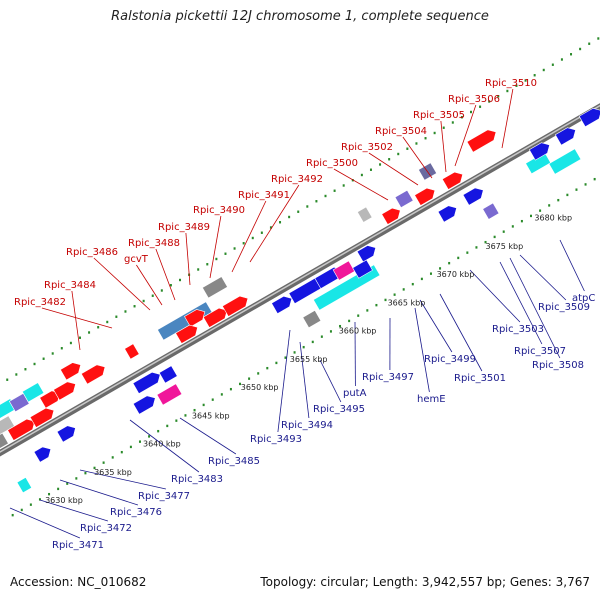 Image resolution: width=600 pixels, height=600 pixels. What do you see at coordinates (583, 298) in the screenshot?
I see `reverse-label-18: atpC` at bounding box center [583, 298].